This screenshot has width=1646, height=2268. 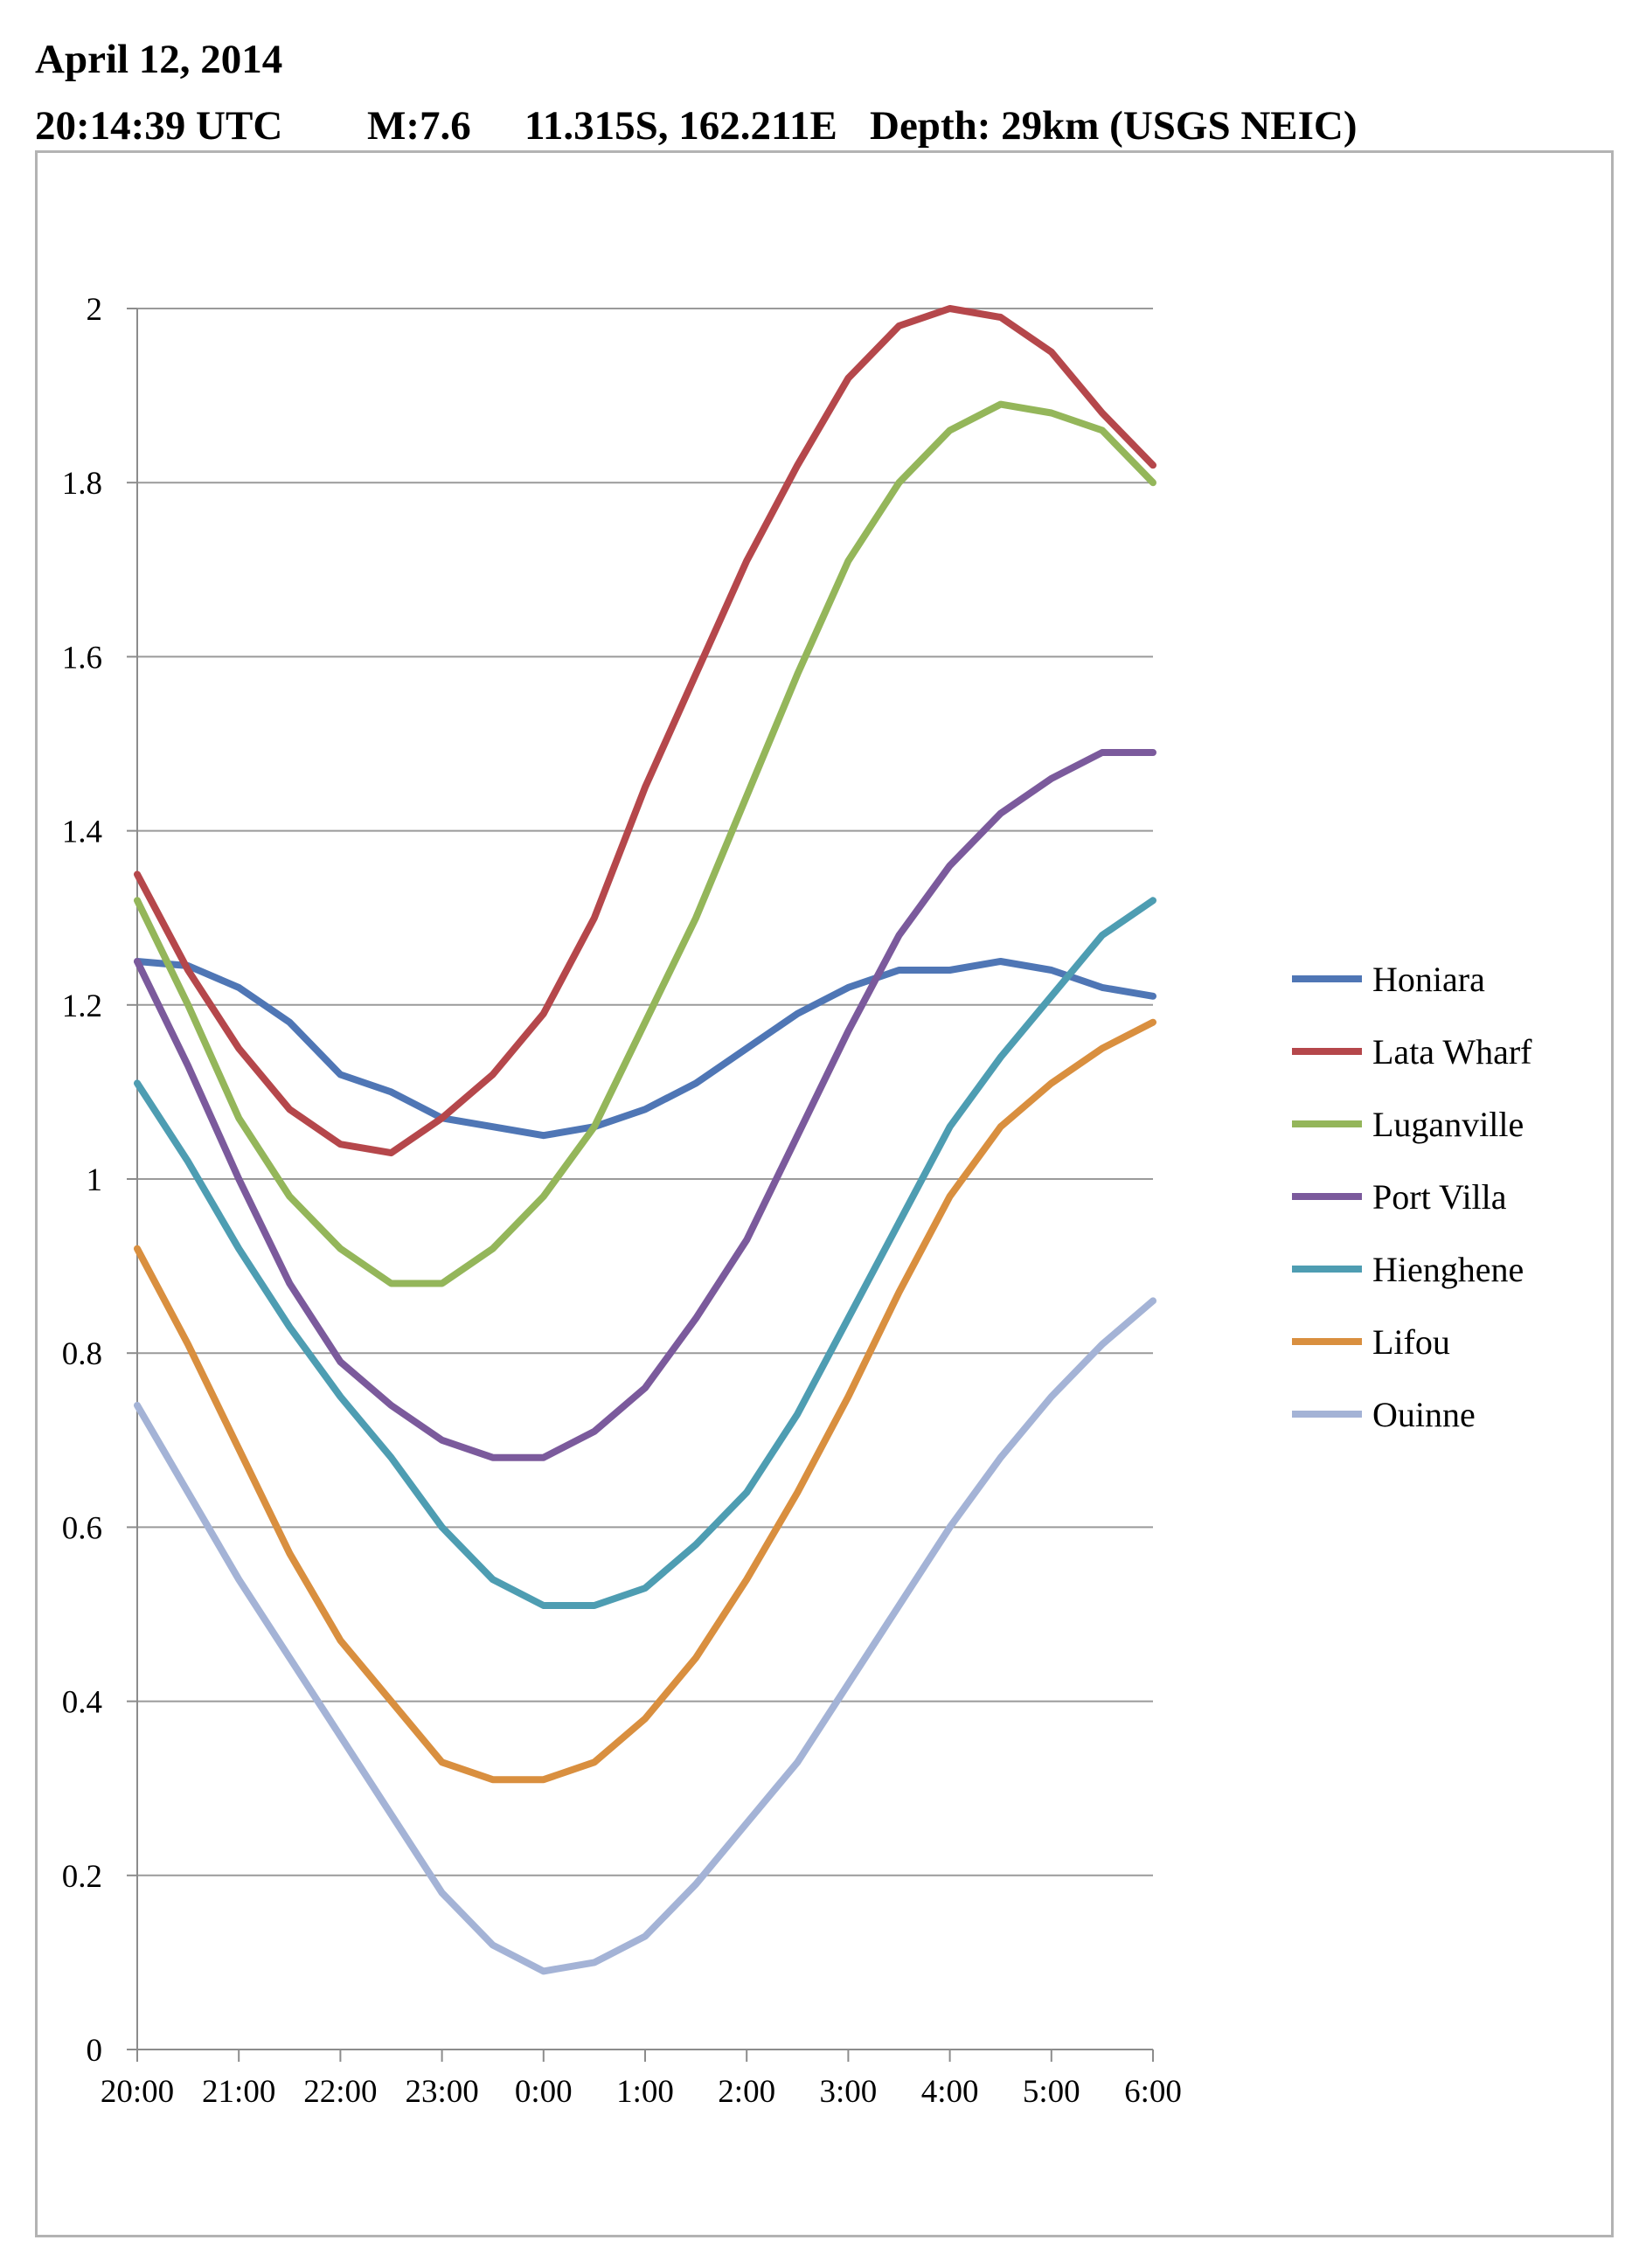 I want to click on x-tick-label: 20:00, so click(x=137, y=2092).